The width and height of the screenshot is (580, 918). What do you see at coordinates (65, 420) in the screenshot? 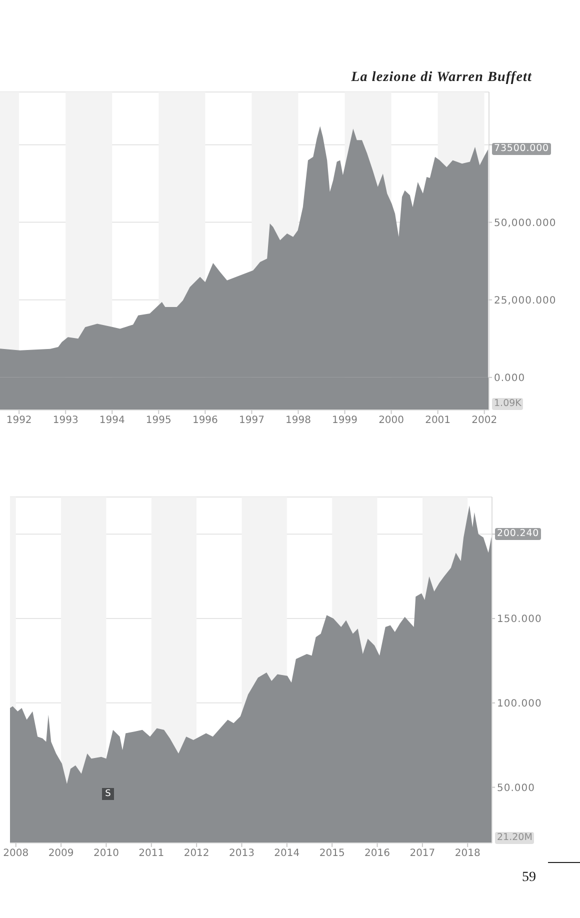
I see `x-tick-label: 1993` at bounding box center [65, 420].